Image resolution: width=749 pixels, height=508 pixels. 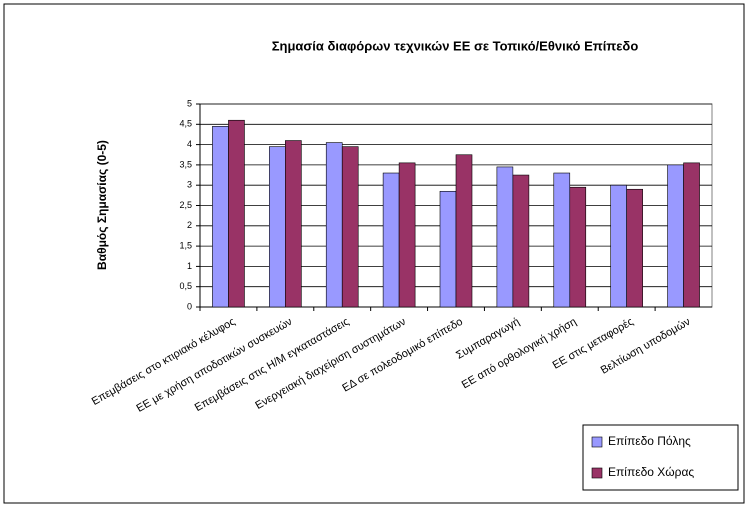 I want to click on y-tick-label: 4, so click(x=189, y=144).